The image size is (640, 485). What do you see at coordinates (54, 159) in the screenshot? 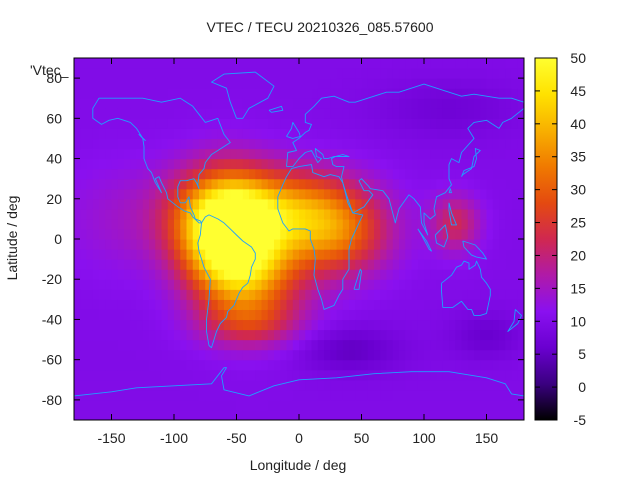
I see `y-tick-label: 40` at bounding box center [54, 159].